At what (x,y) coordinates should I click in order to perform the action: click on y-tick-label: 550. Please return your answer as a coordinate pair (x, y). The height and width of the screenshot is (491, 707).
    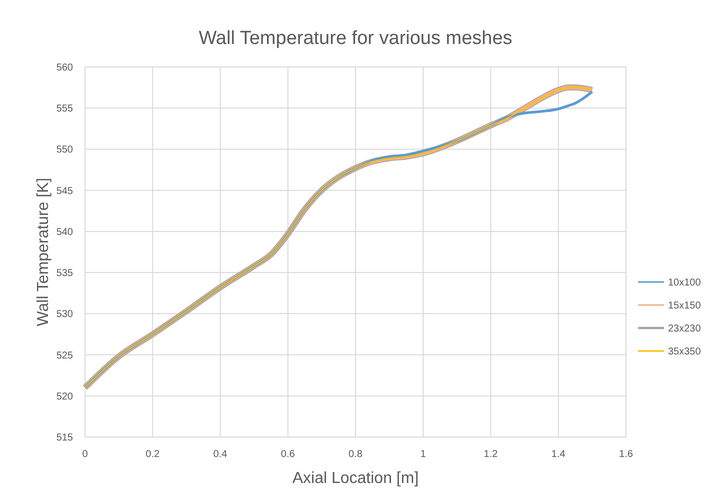
    Looking at the image, I should click on (65, 150).